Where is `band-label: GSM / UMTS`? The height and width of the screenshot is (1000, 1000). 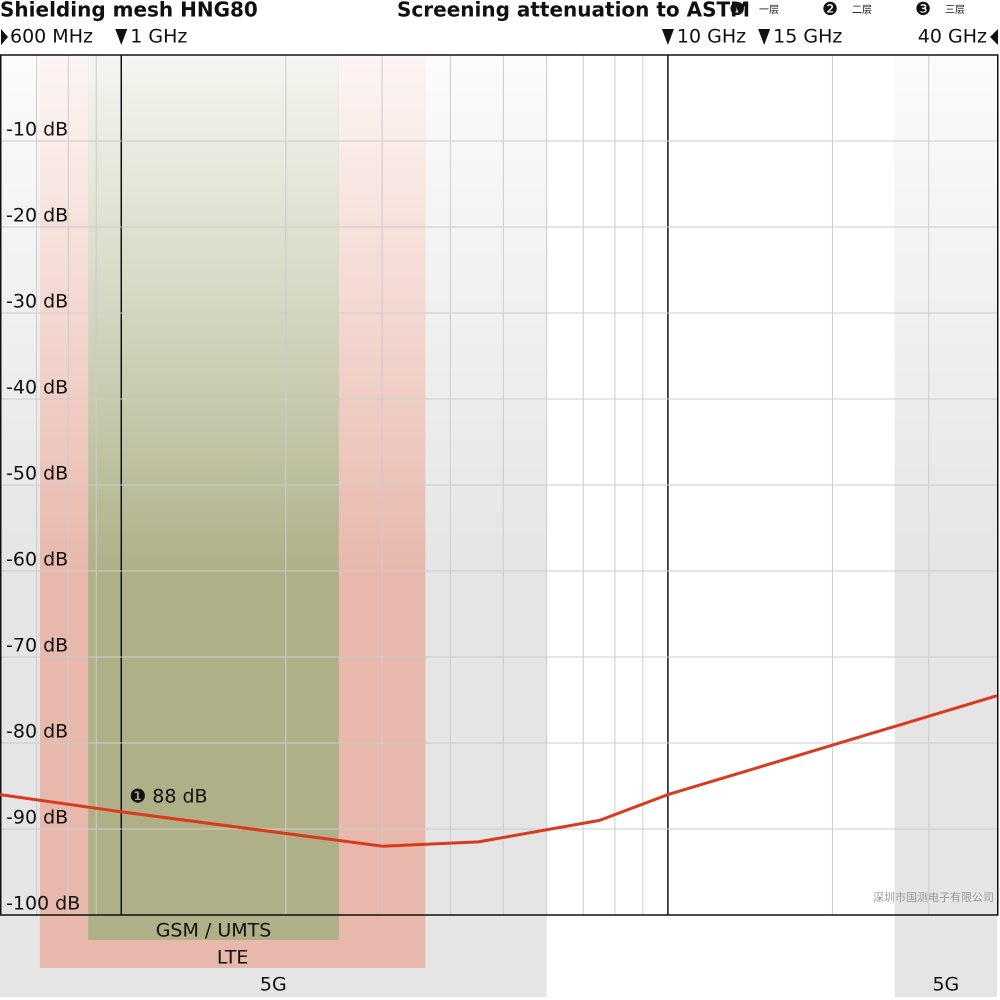 band-label: GSM / UMTS is located at coordinates (214, 931).